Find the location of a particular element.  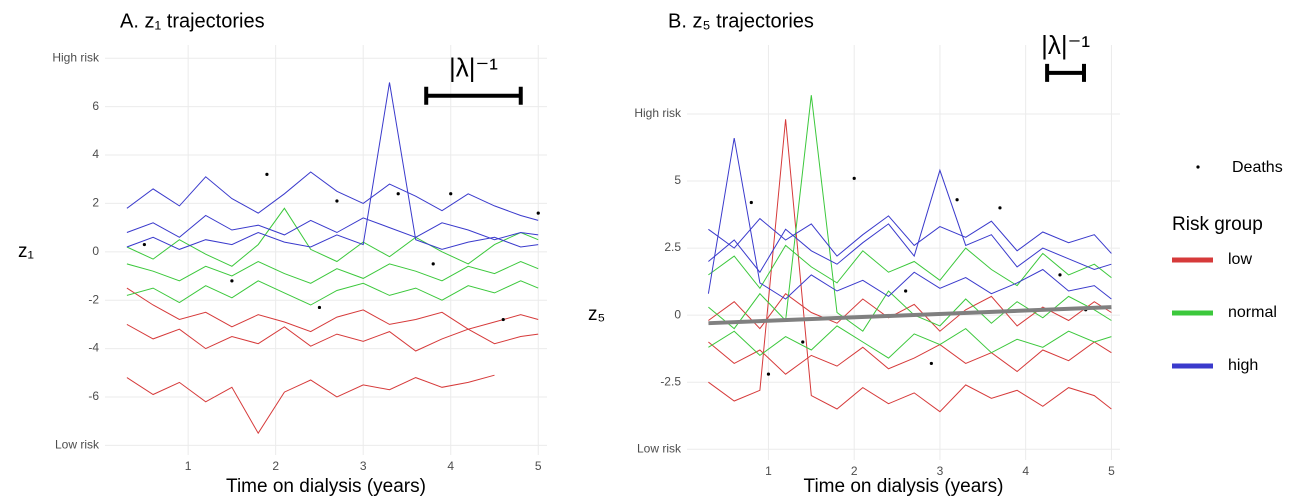

legend-label: low is located at coordinates (1240, 259).